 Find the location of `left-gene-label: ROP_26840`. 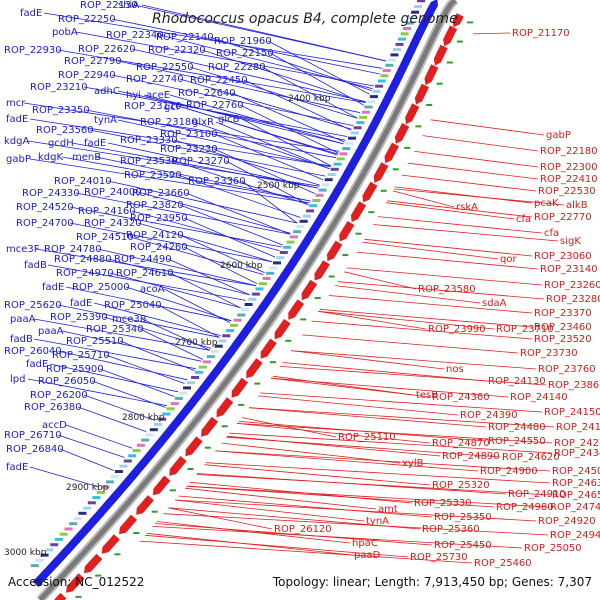

left-gene-label: ROP_26840 is located at coordinates (35, 449).